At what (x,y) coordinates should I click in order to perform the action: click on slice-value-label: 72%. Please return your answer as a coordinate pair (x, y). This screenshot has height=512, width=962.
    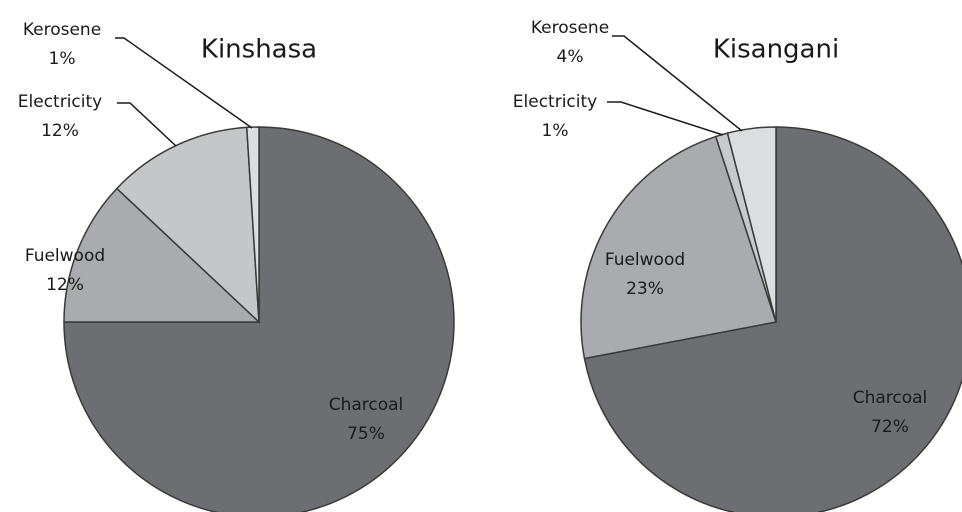
    Looking at the image, I should click on (890, 427).